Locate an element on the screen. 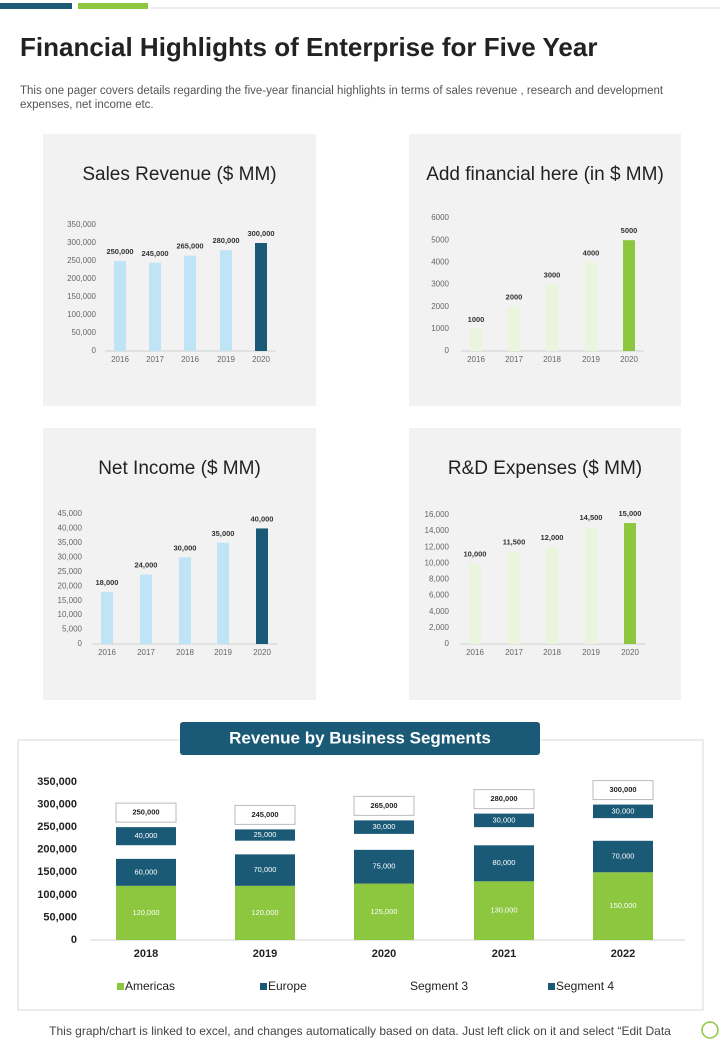  total-label: 250,000 is located at coordinates (145, 812).